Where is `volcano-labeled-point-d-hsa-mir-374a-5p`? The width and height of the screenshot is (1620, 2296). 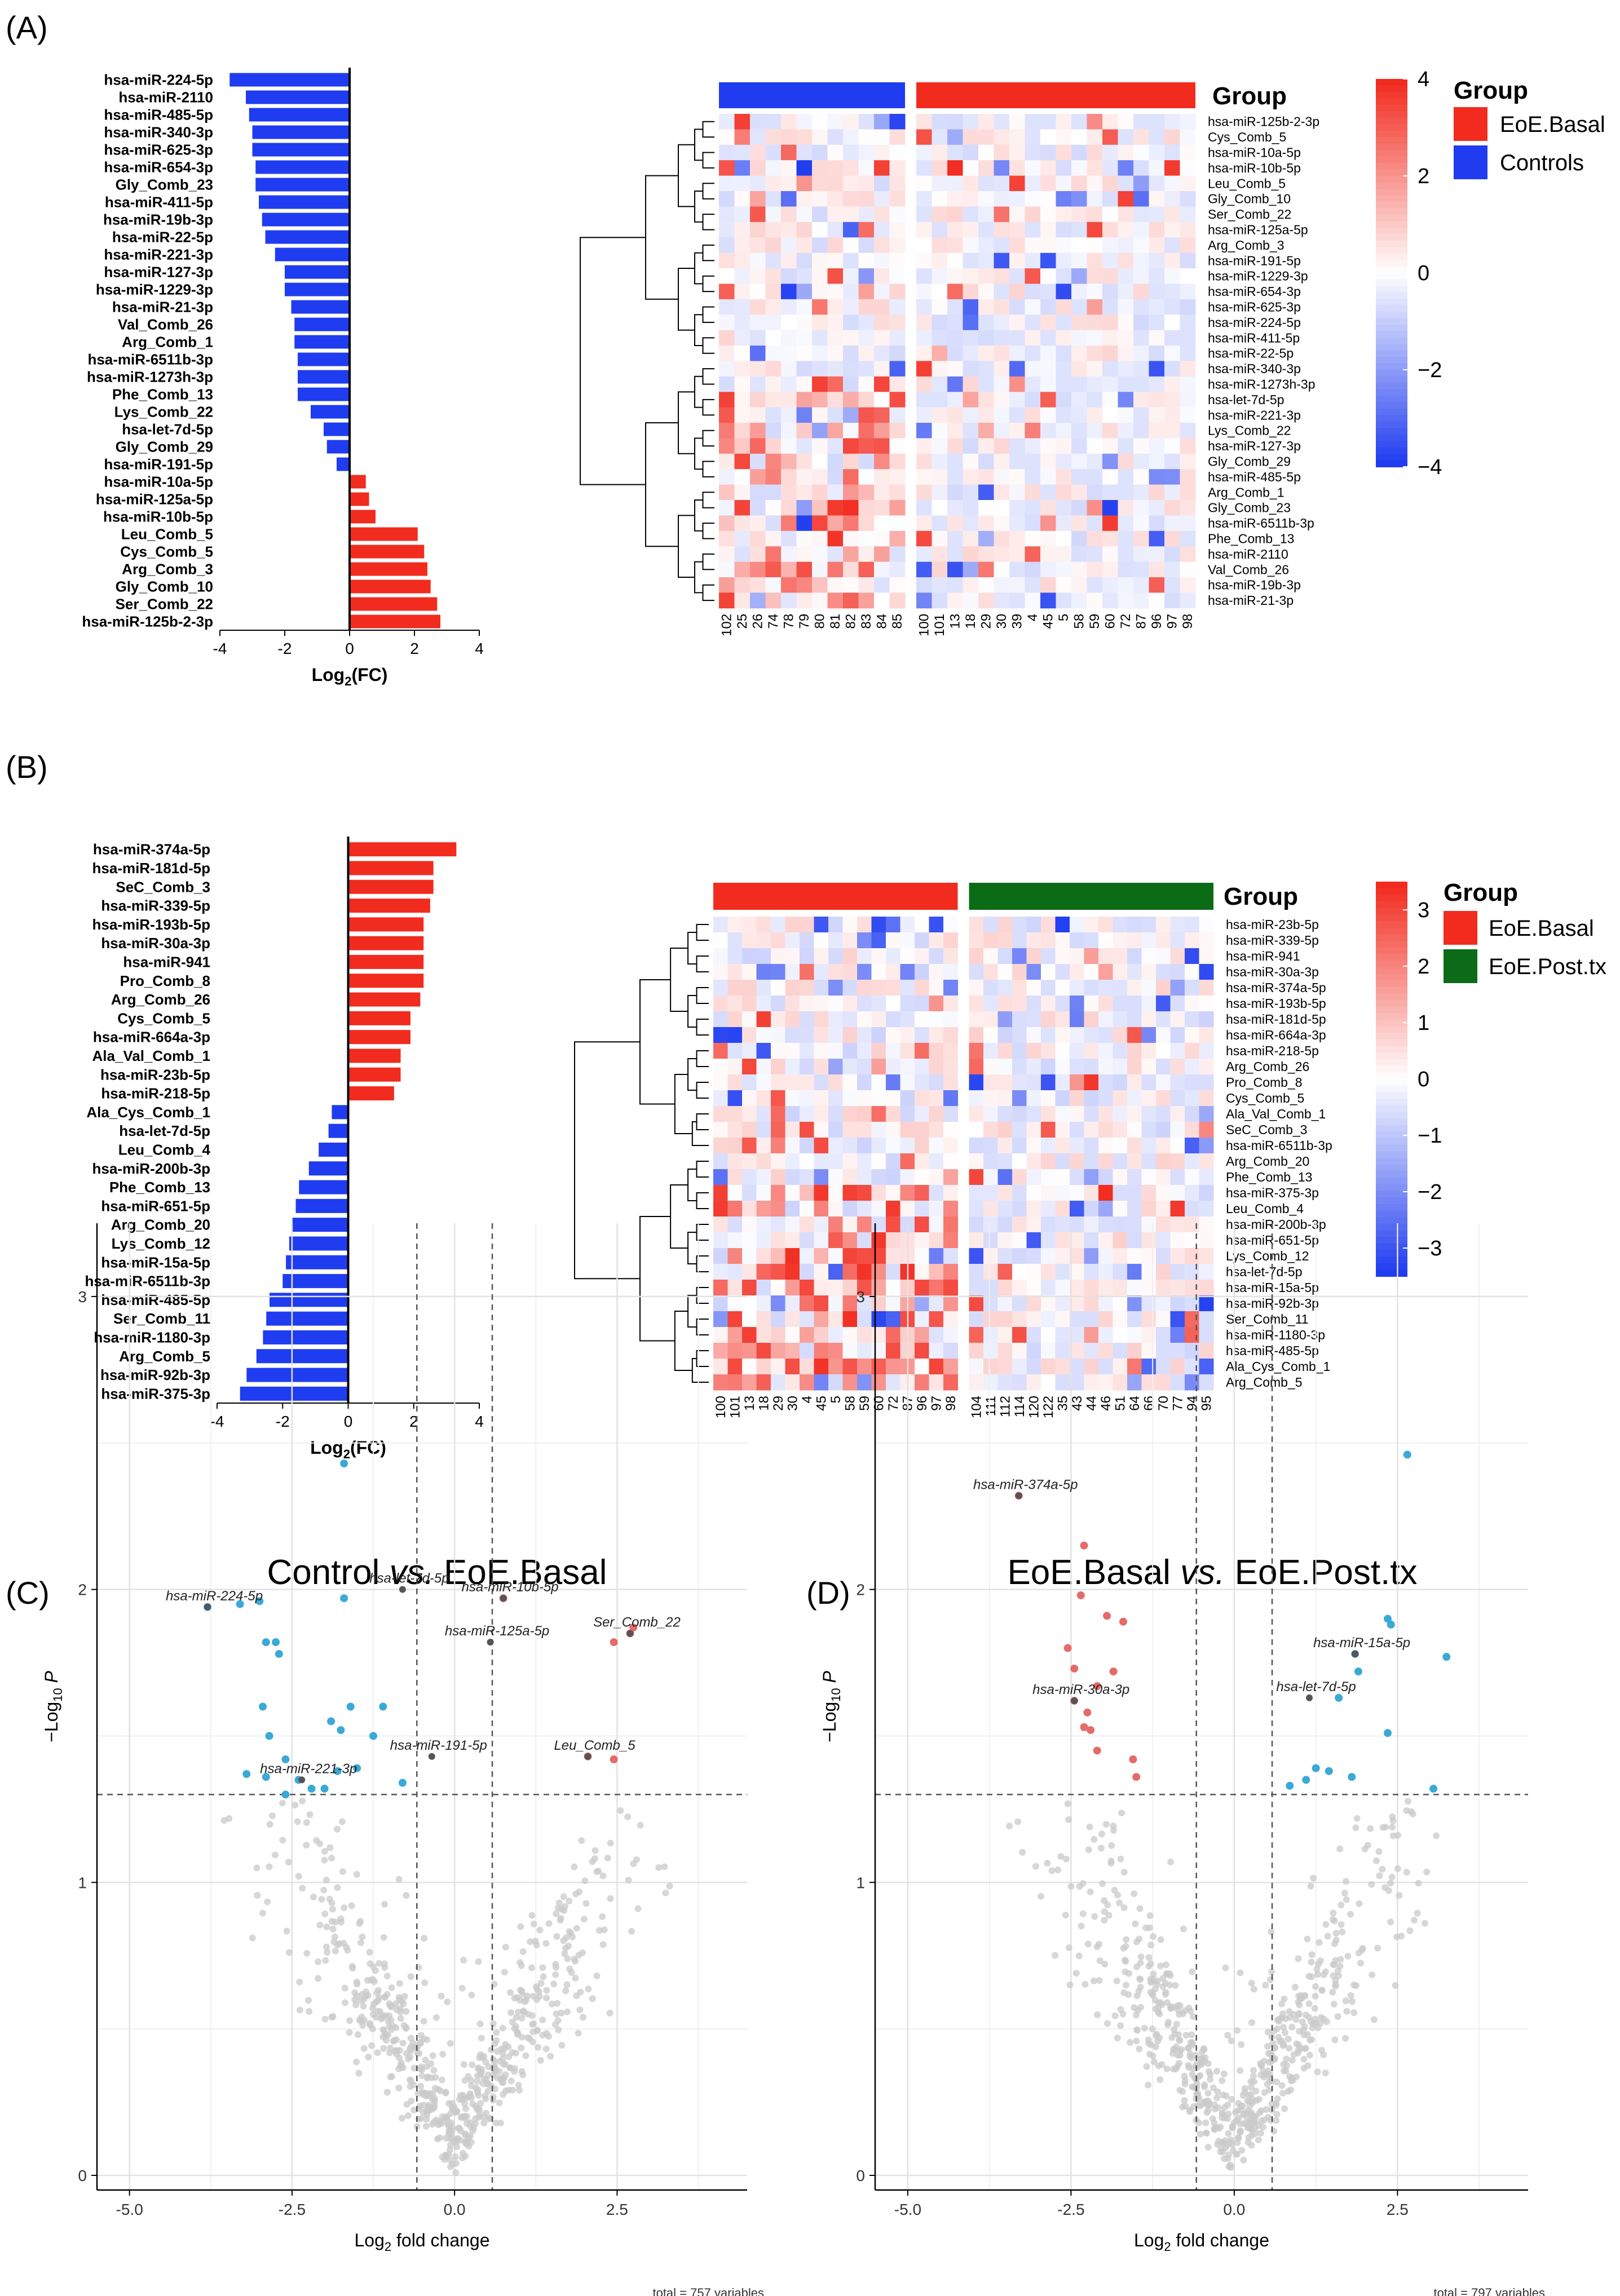
volcano-labeled-point-d-hsa-mir-374a-5p is located at coordinates (1018, 1495).